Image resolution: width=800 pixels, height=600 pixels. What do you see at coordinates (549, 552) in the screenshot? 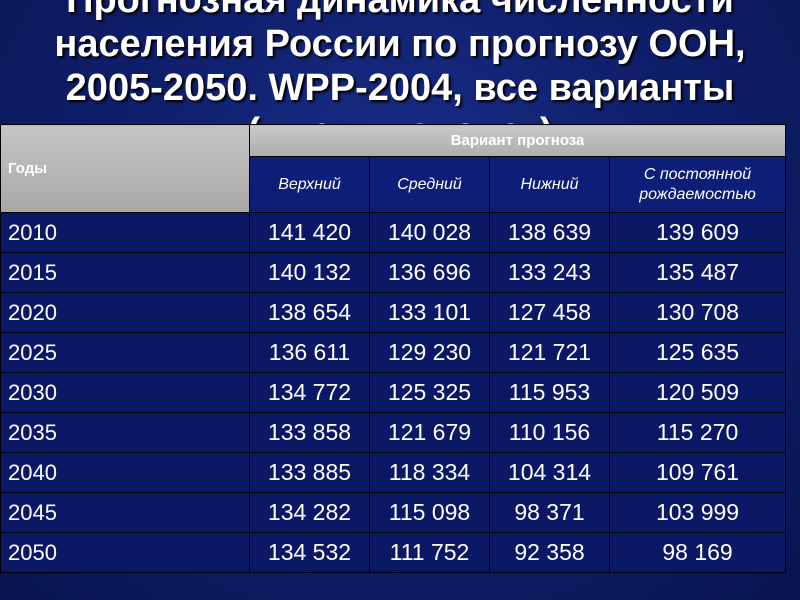
I see `value-cell: 92 358` at bounding box center [549, 552].